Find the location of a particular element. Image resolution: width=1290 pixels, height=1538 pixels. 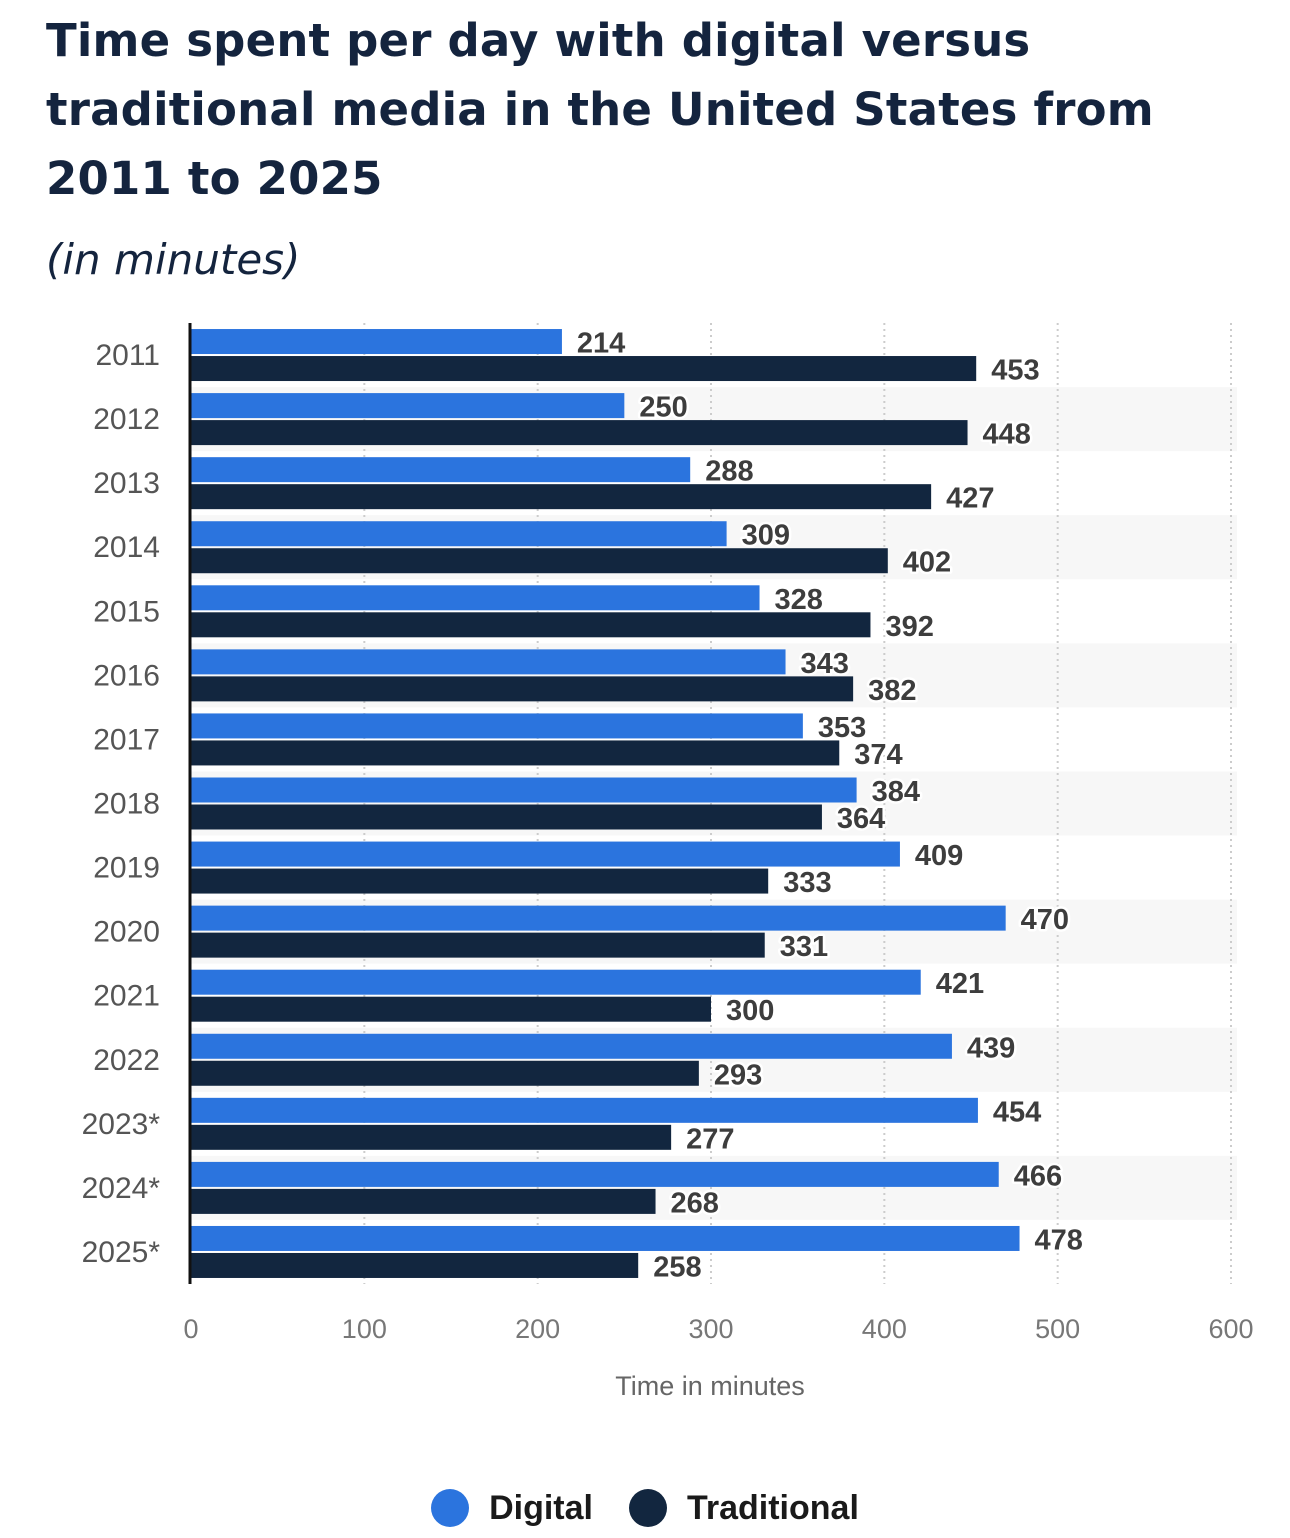

value-label-traditional: 258 is located at coordinates (677, 1267).